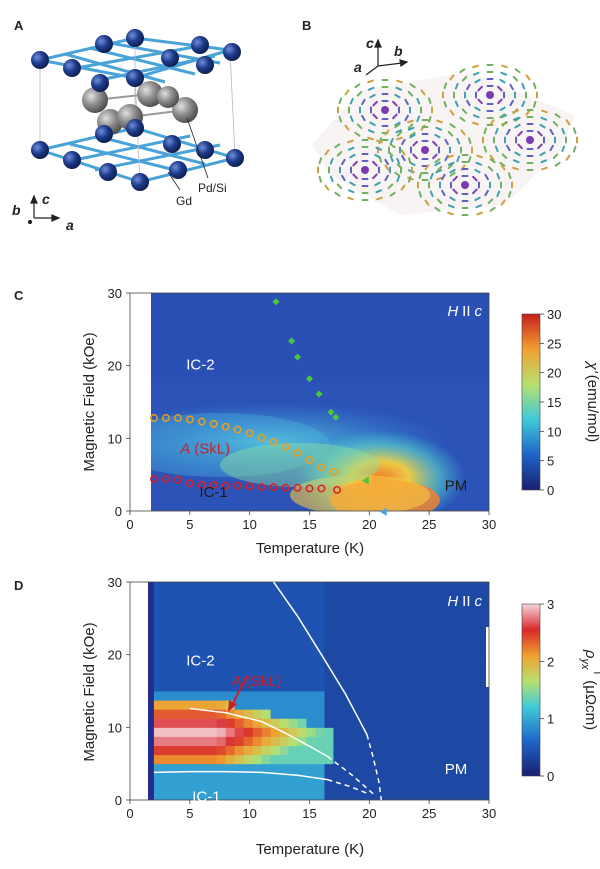 The width and height of the screenshot is (600, 869). Describe the element at coordinates (200, 364) in the screenshot. I see `region-label: IC-2` at that location.